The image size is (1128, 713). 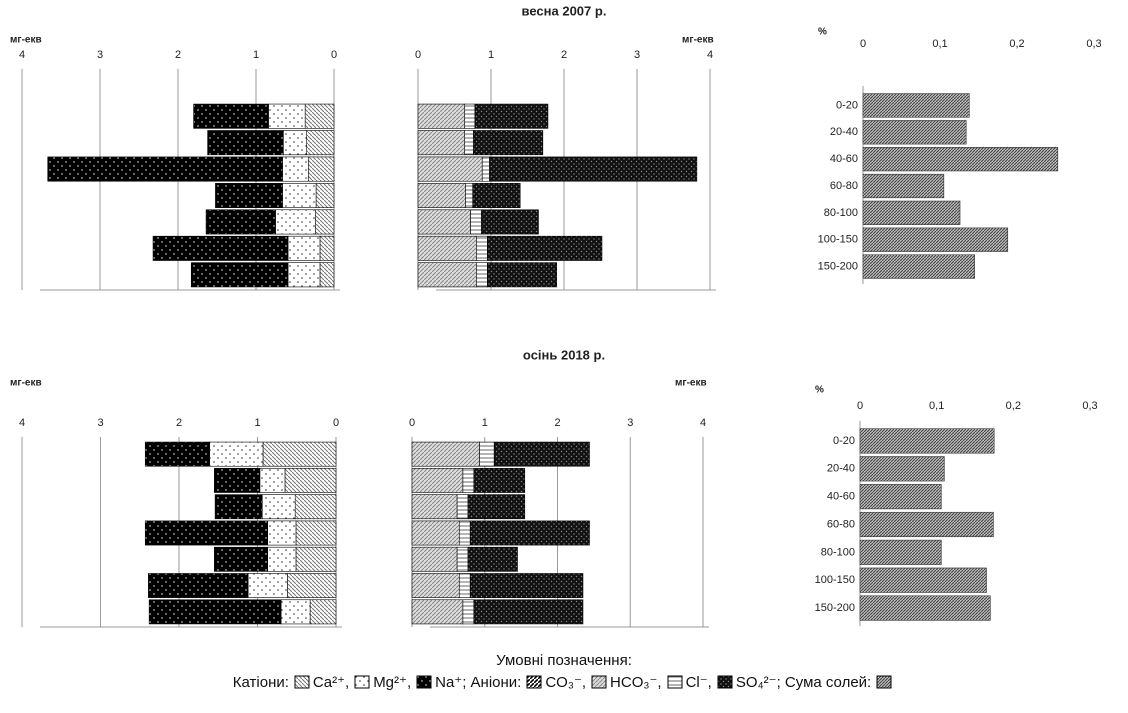 I want to click on y-tick-label: 60-80, so click(x=841, y=524).